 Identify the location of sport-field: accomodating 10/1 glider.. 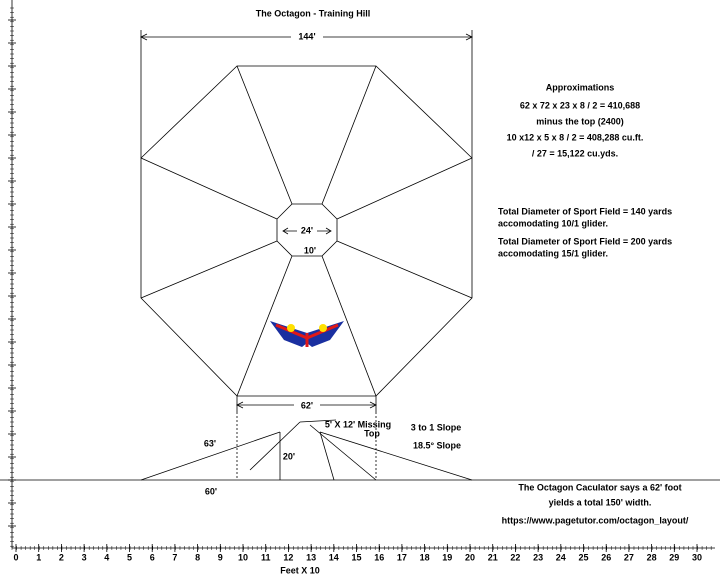
(553, 223).